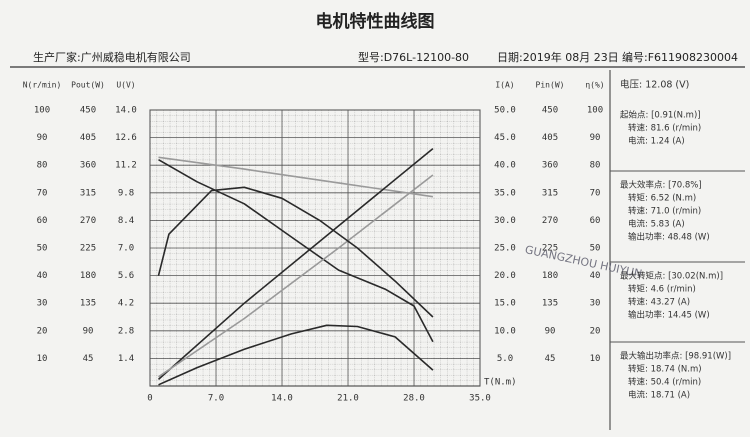 Image resolution: width=750 pixels, height=437 pixels. I want to click on y-tick-label: 5.6, so click(126, 276).